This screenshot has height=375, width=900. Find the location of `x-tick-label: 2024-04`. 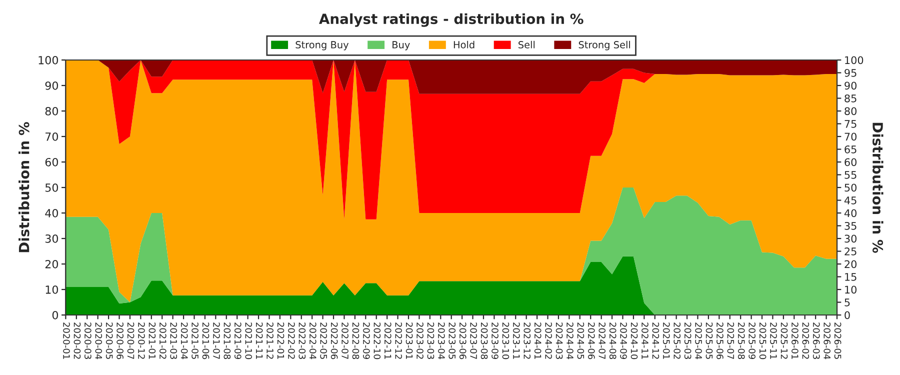

x-tick-label: 2024-04 is located at coordinates (570, 341).